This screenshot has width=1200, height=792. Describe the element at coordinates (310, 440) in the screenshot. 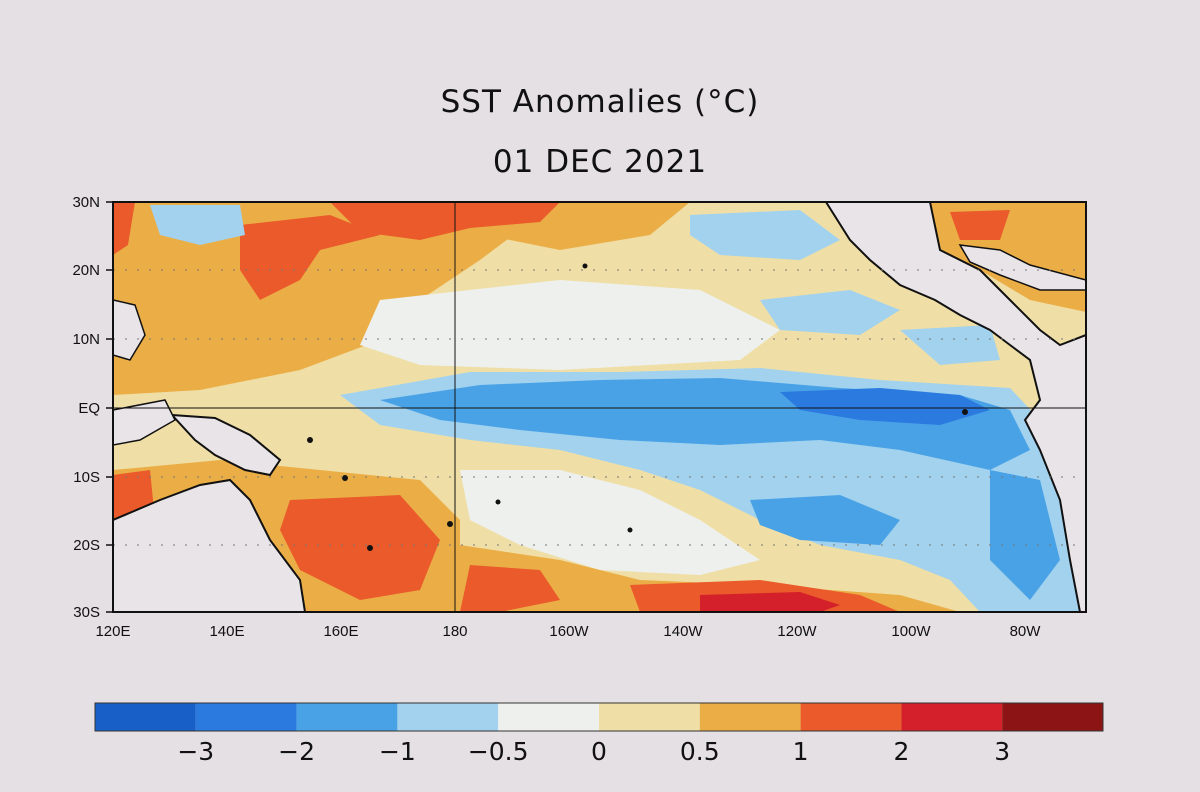

I see `island-solomon` at that location.